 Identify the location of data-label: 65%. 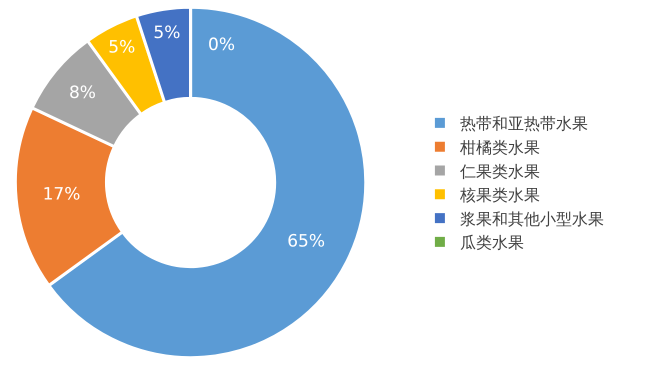
(306, 241).